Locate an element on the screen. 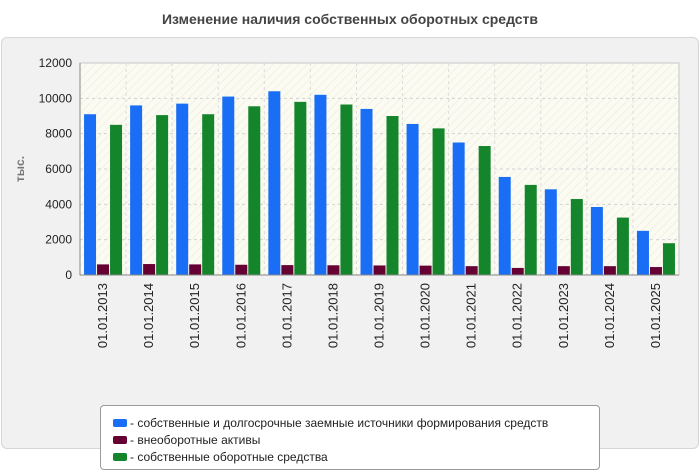 Image resolution: width=700 pixels, height=470 pixels. bar-01.01.2018-series-1 is located at coordinates (333, 270).